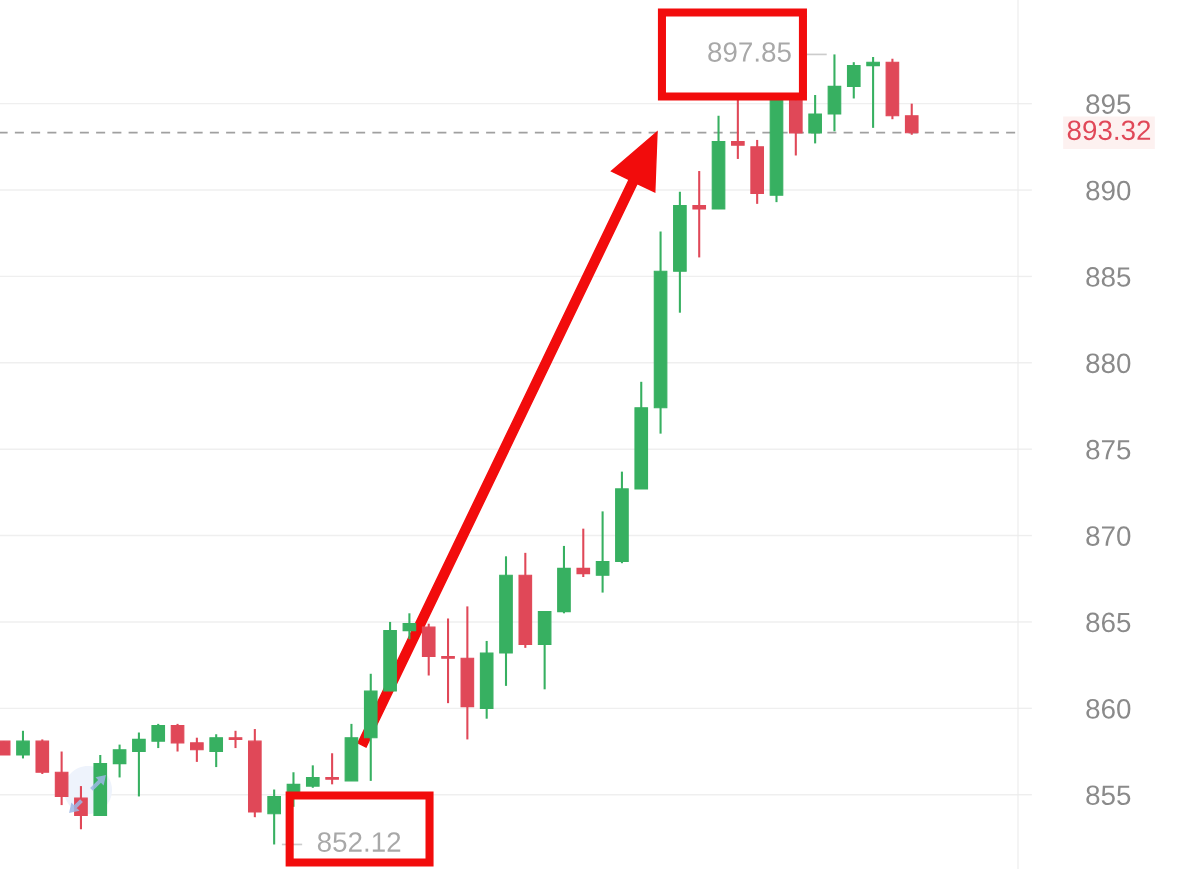 This screenshot has width=1200, height=869. I want to click on y-tick-label: 890, so click(1108, 190).